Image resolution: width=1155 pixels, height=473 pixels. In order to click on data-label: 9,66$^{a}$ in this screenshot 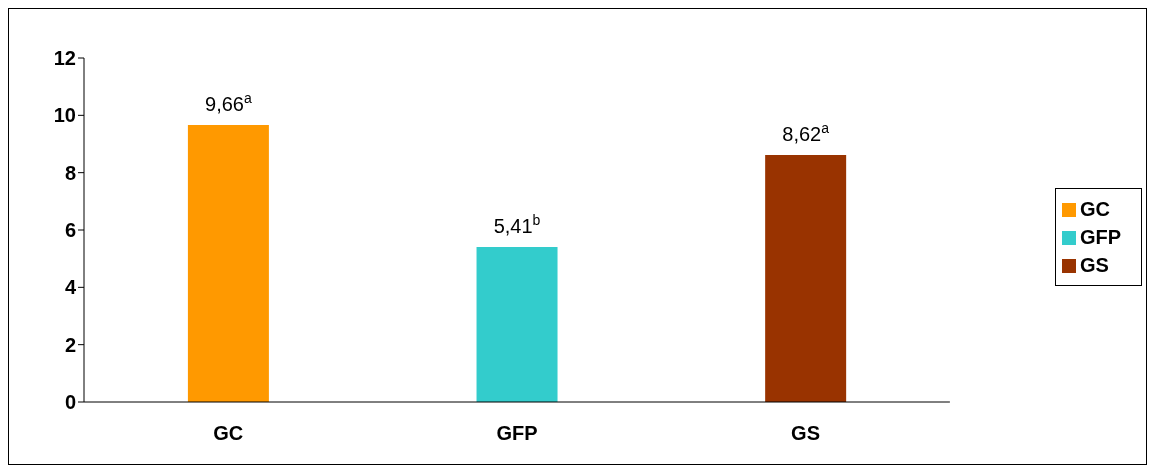, I will do `click(228, 103)`.